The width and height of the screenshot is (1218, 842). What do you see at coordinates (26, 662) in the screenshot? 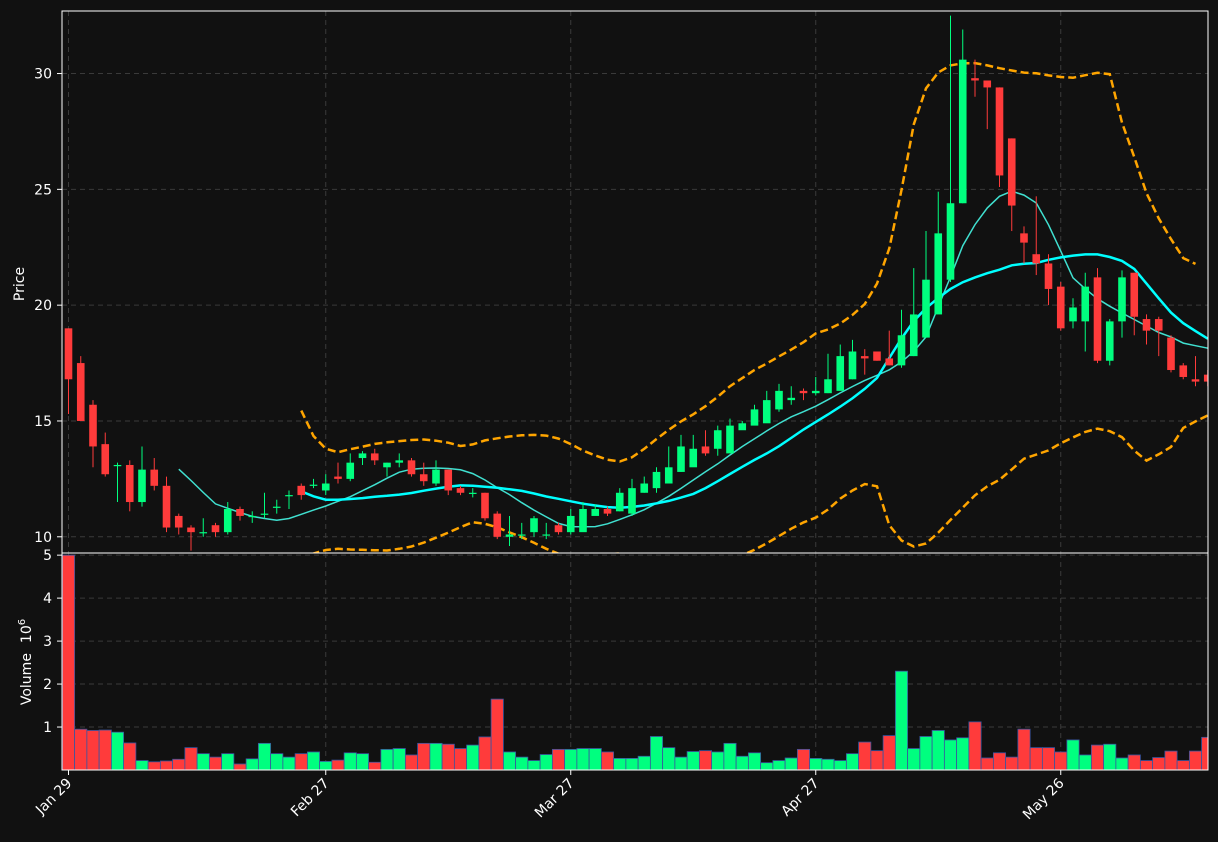
I see `volume-axis-label: Volume 106` at bounding box center [26, 662].